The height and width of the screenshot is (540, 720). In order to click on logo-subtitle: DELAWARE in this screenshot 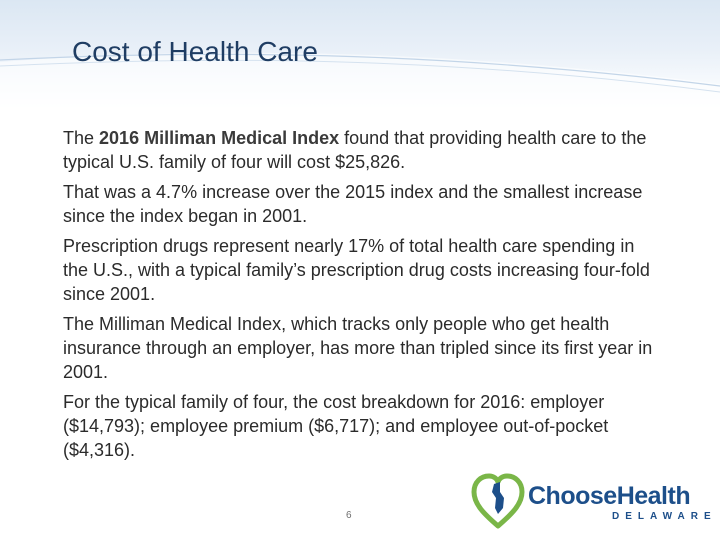, I will do `click(664, 516)`.